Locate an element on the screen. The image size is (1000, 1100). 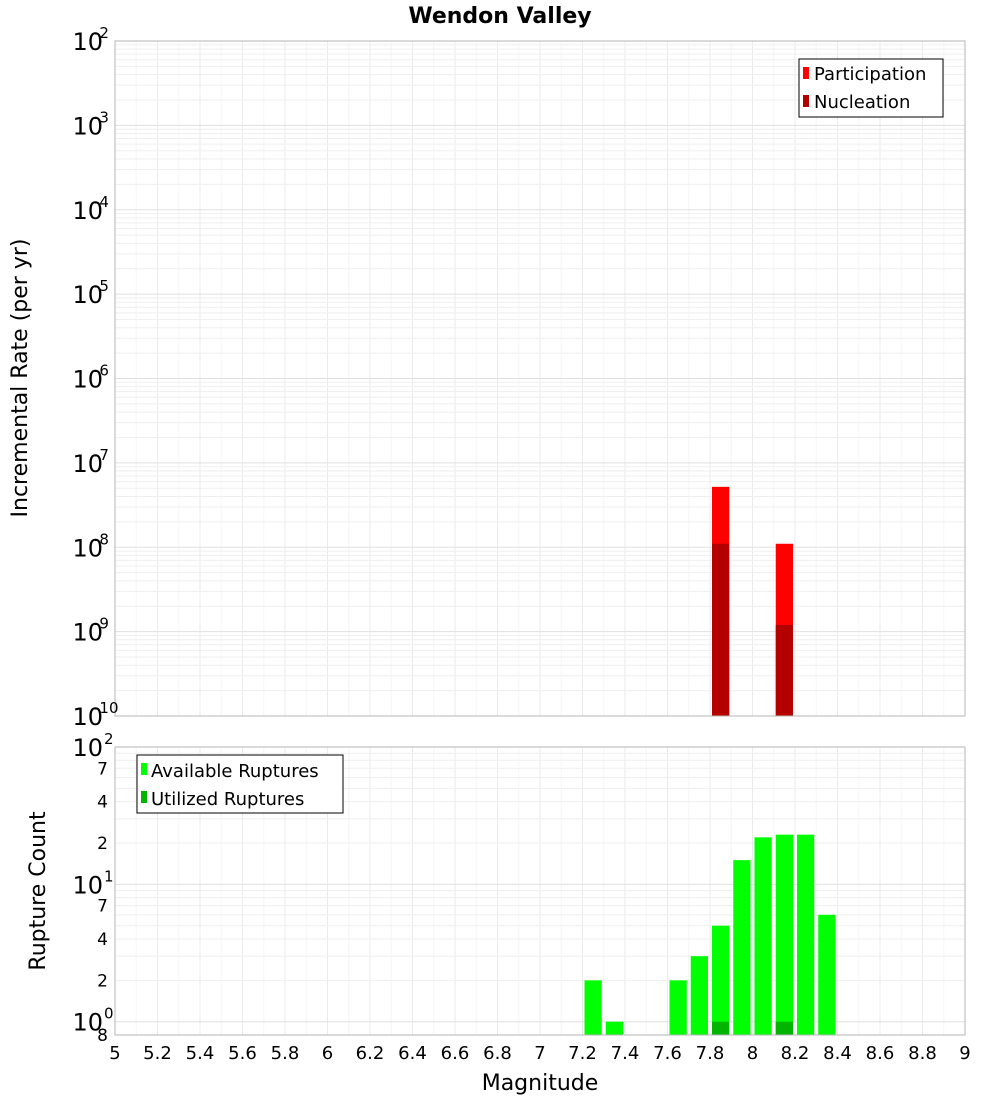
top-y-tick-label: 10⁻² is located at coordinates (90, 40).